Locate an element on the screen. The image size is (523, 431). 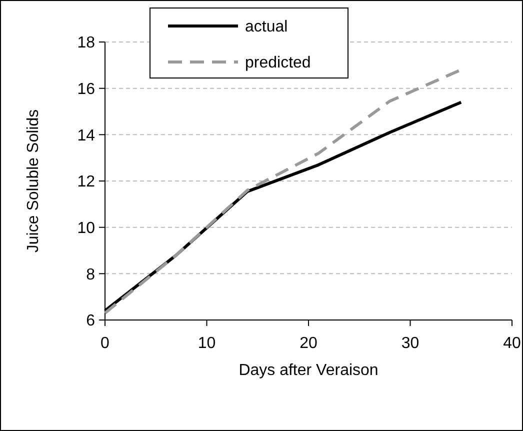
x-tick-label: 40 is located at coordinates (512, 343).